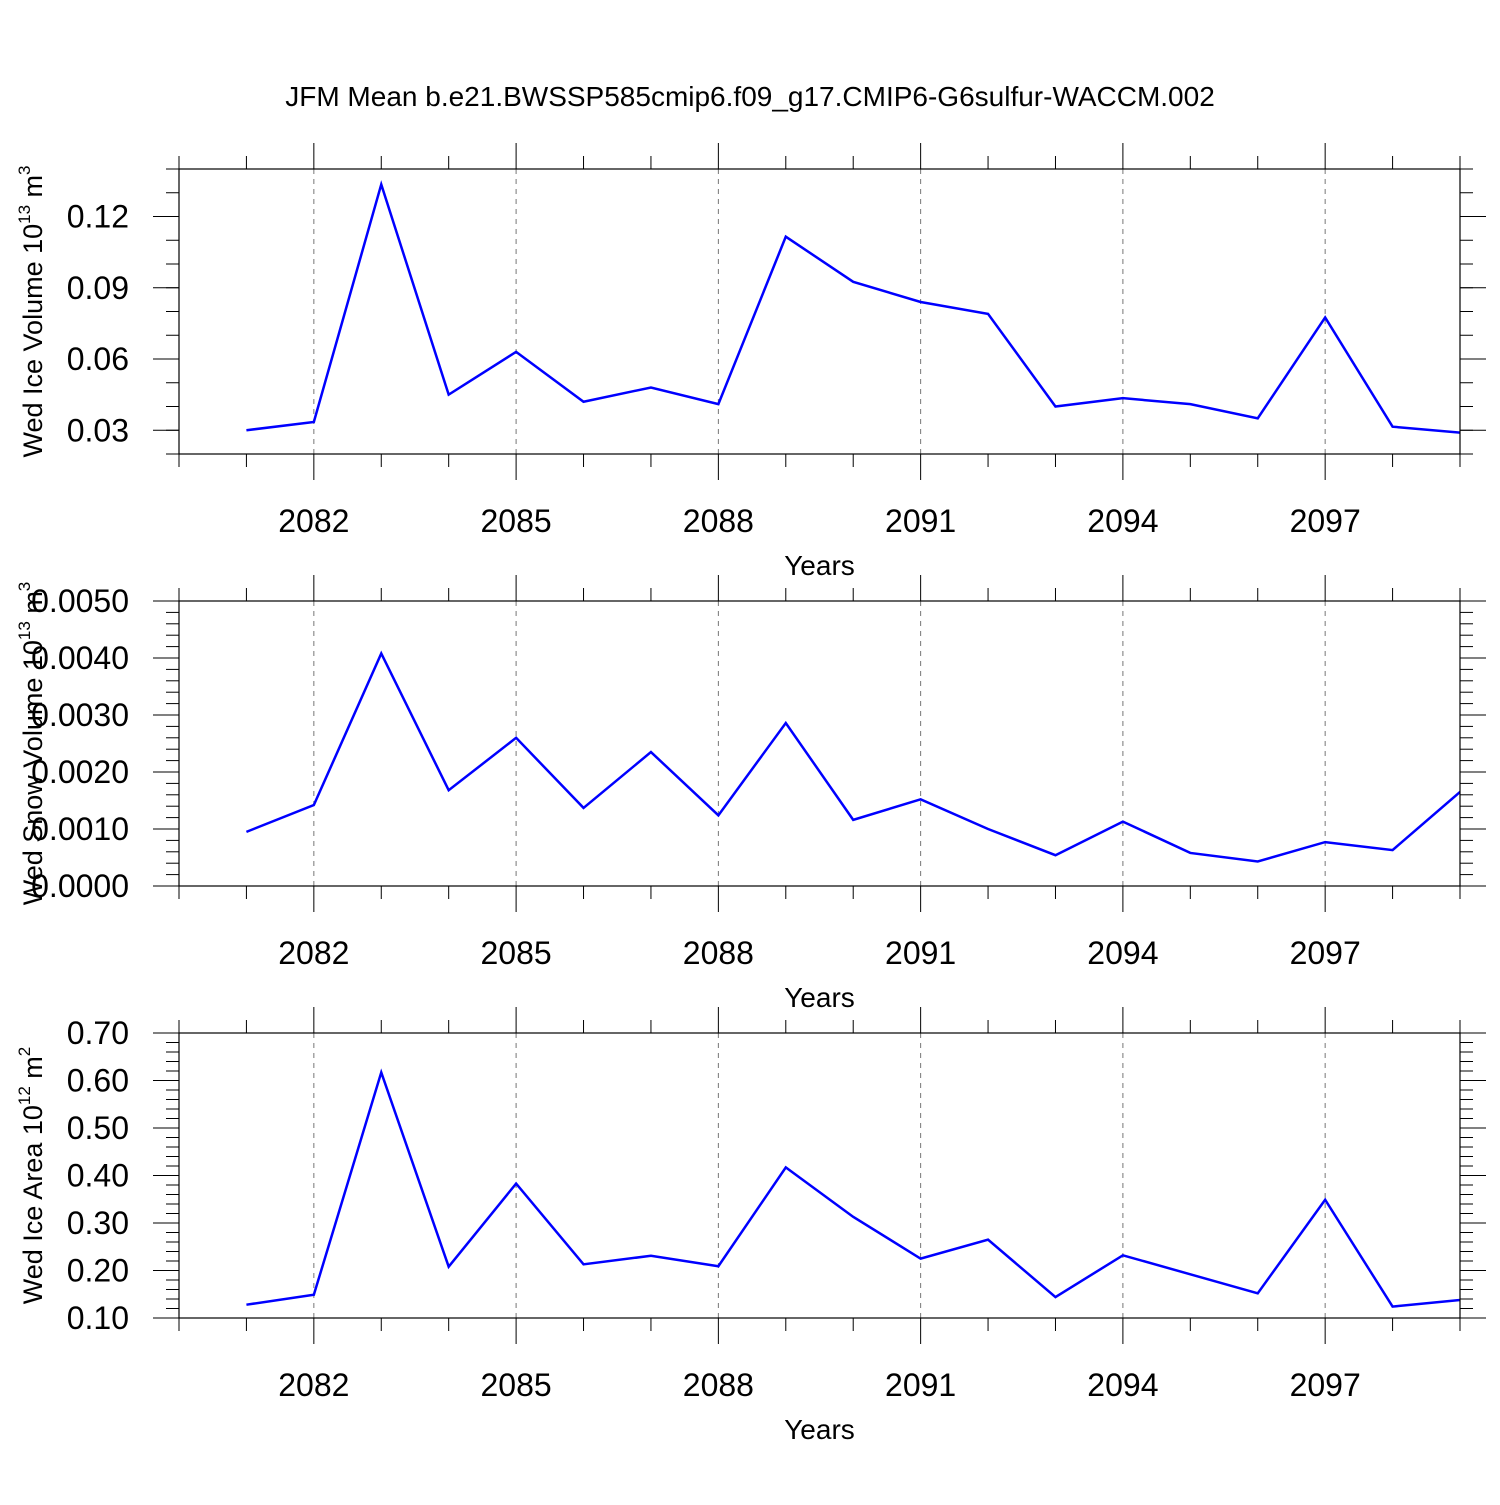 The height and width of the screenshot is (1505, 1500). I want to click on y-axis-label-unit-exponent: 2, so click(24, 1051).